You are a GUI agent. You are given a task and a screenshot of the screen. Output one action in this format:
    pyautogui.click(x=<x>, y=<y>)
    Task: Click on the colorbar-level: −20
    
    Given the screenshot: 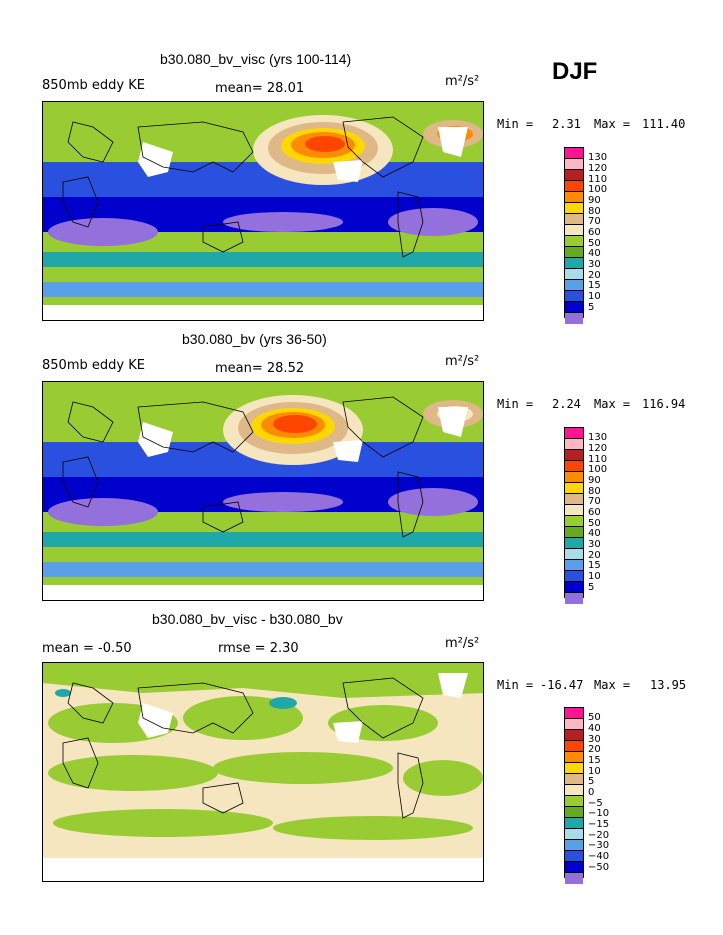 What is the action you would take?
    pyautogui.click(x=599, y=835)
    